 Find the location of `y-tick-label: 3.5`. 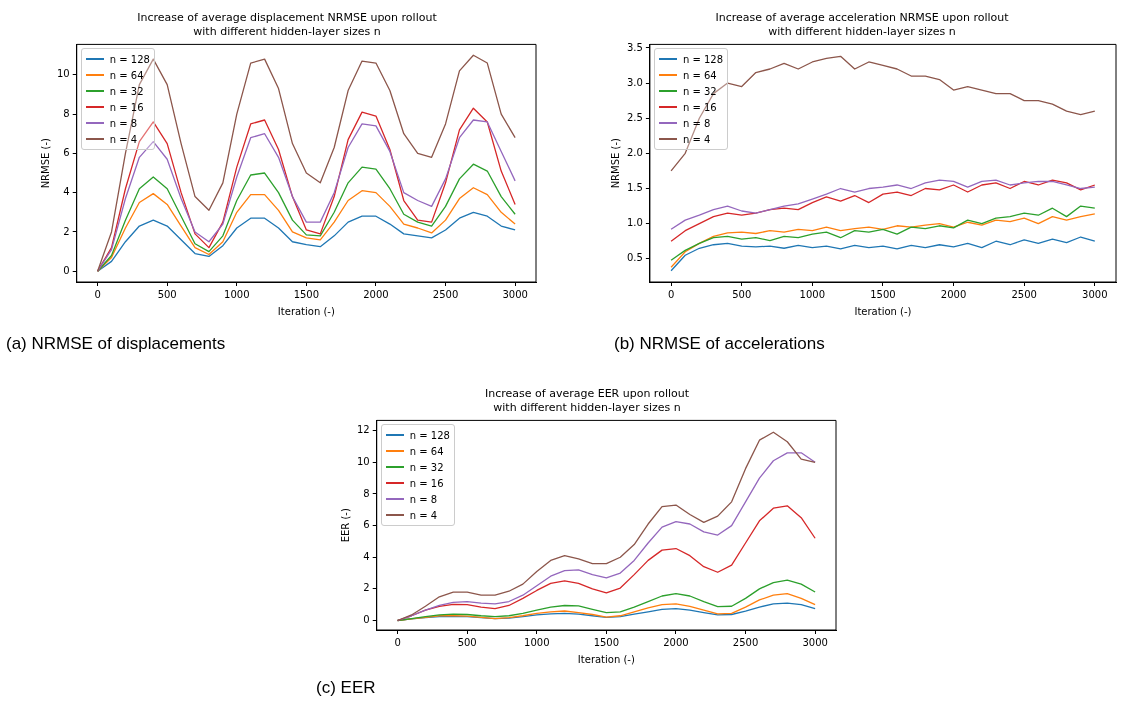

y-tick-label: 3.5 is located at coordinates (635, 47).